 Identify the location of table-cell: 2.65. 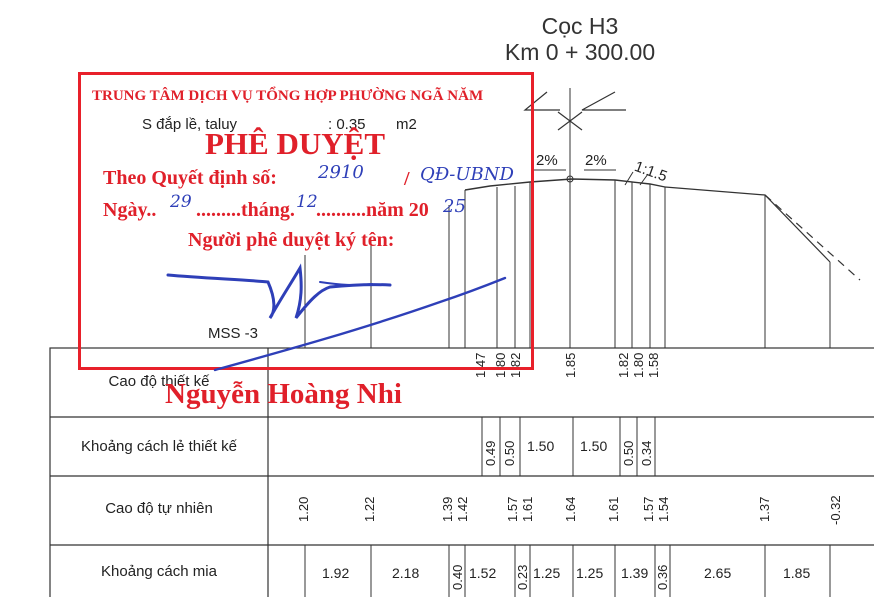
(718, 573).